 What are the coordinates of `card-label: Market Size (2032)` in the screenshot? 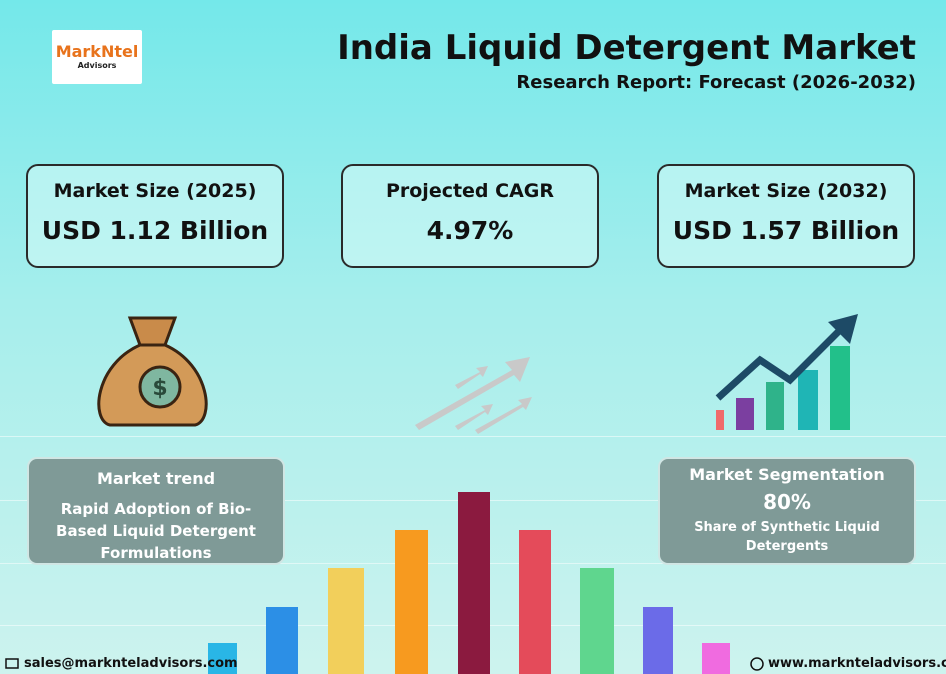 It's located at (786, 191).